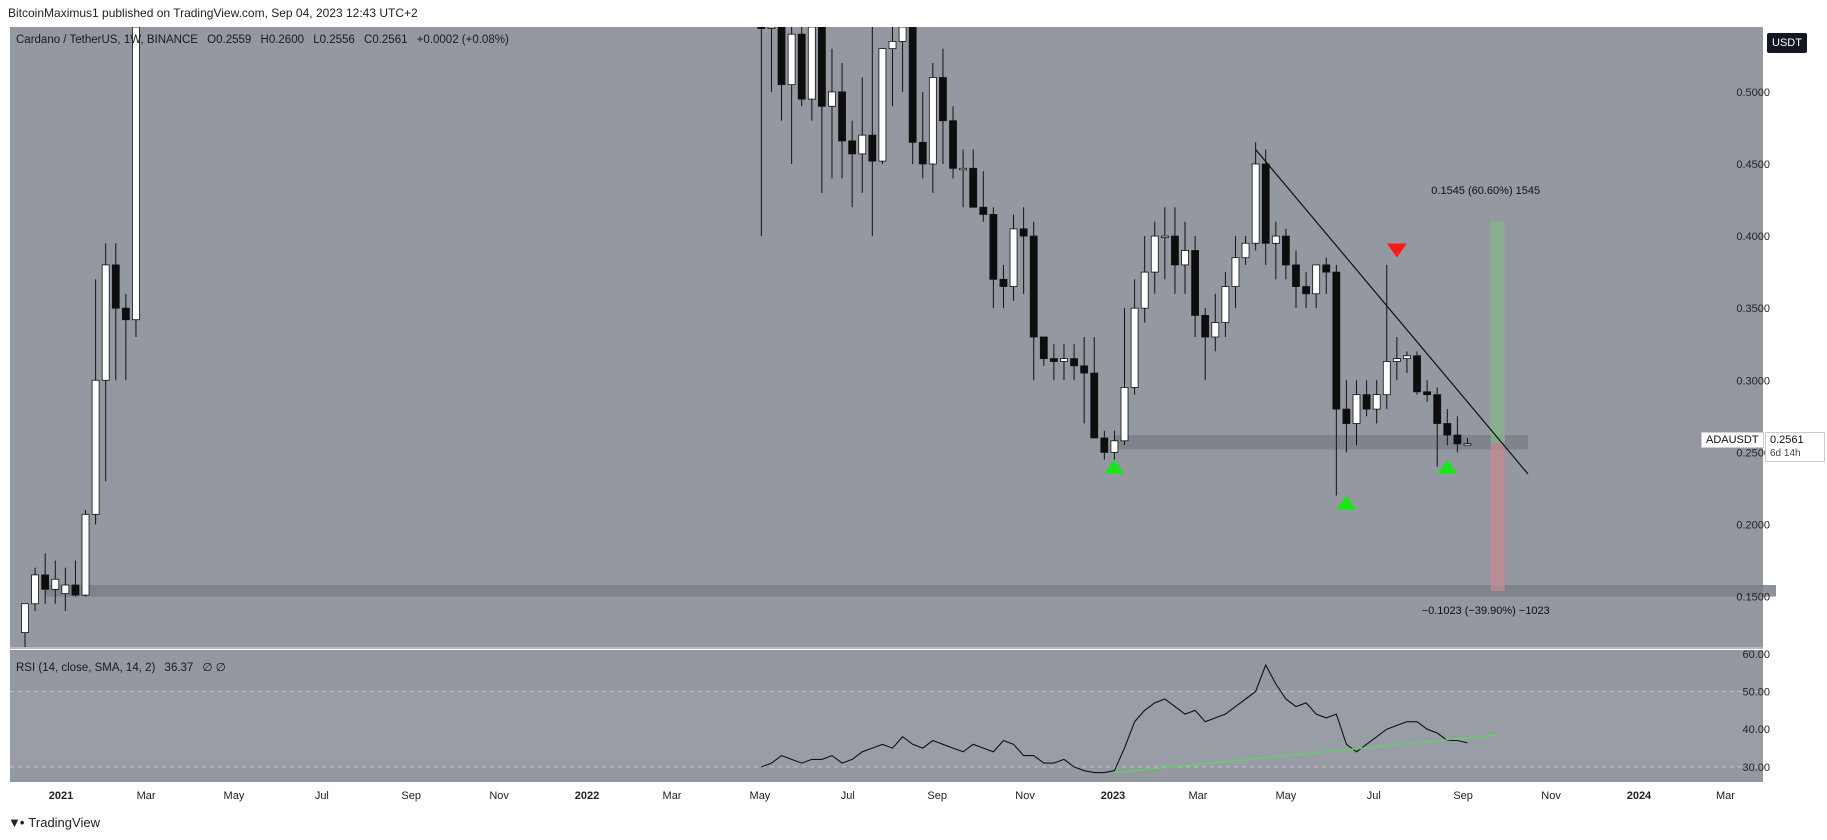 The image size is (1827, 840). What do you see at coordinates (1753, 381) in the screenshot?
I see `price-tick-label: 0.3000` at bounding box center [1753, 381].